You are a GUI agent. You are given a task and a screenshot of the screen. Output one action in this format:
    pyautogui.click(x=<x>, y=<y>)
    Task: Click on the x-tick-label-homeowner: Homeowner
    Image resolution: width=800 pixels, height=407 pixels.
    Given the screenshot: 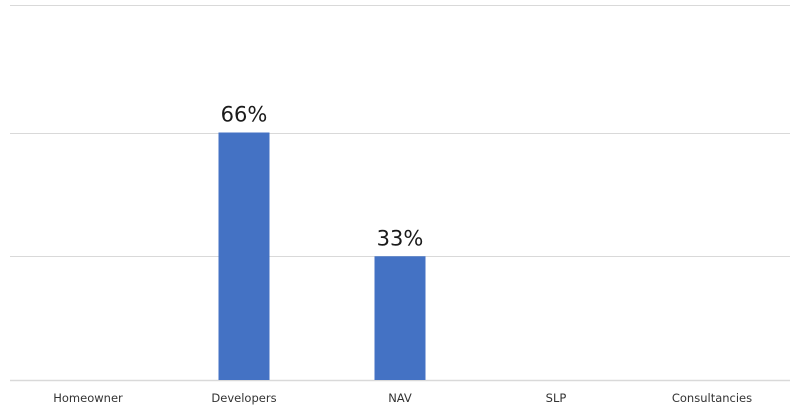 What is the action you would take?
    pyautogui.click(x=88, y=398)
    